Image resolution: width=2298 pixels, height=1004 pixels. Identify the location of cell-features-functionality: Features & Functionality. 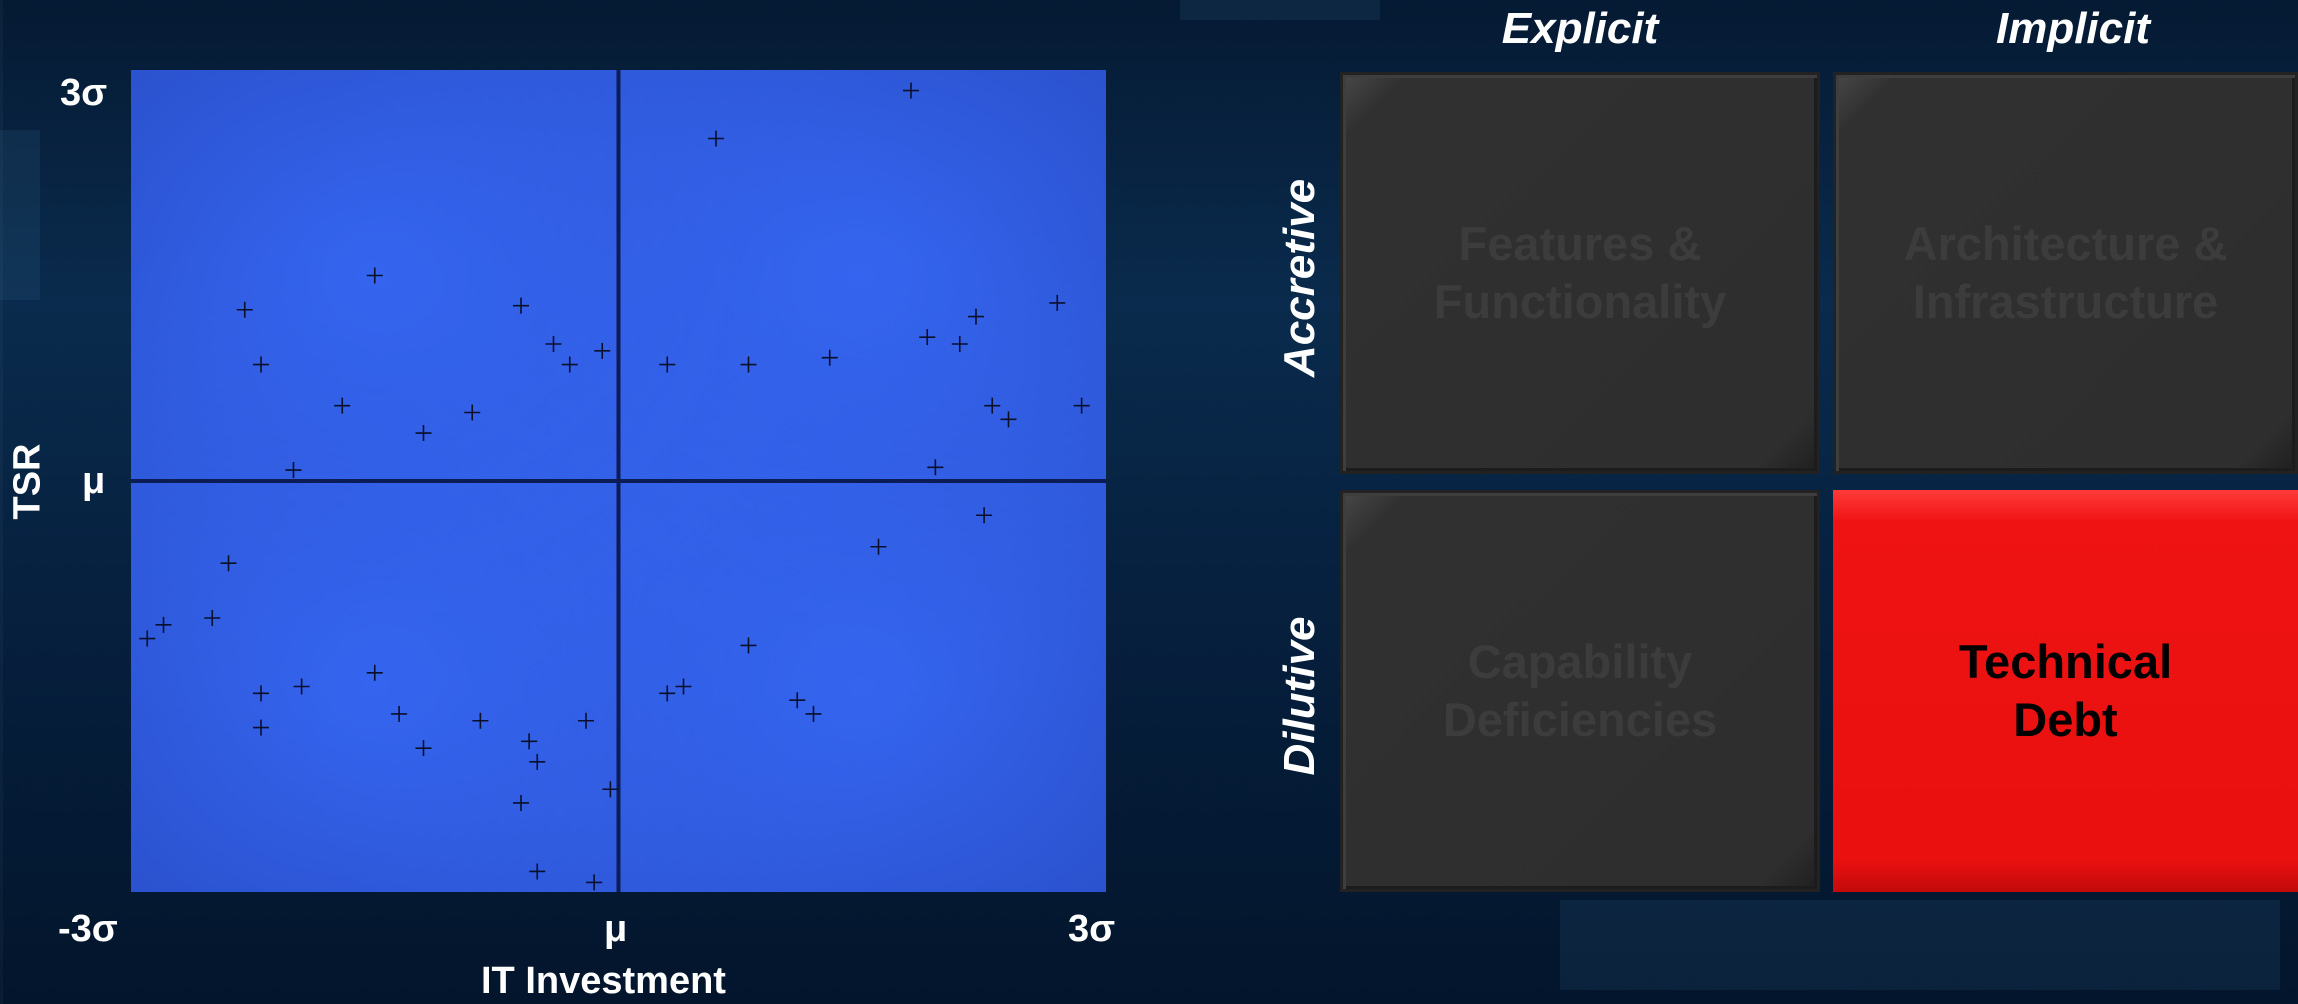
(1580, 273).